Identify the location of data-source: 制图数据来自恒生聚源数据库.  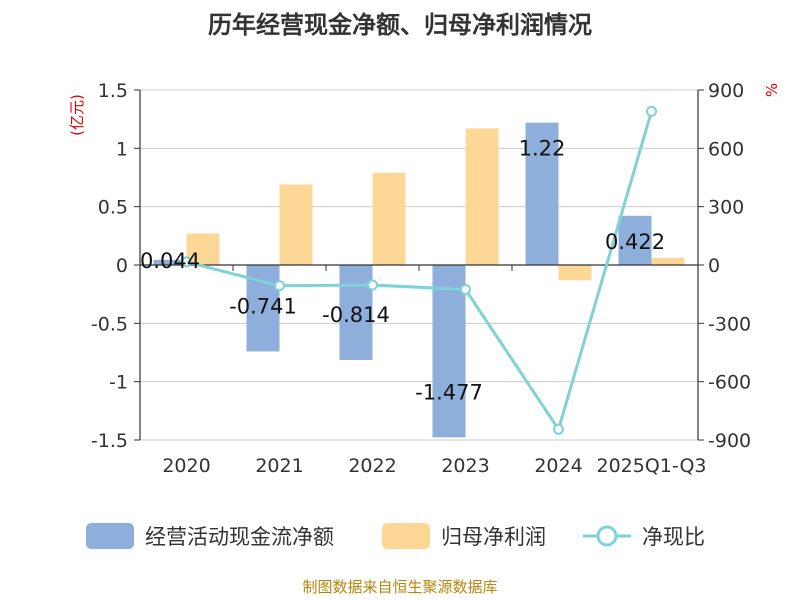
(399, 587).